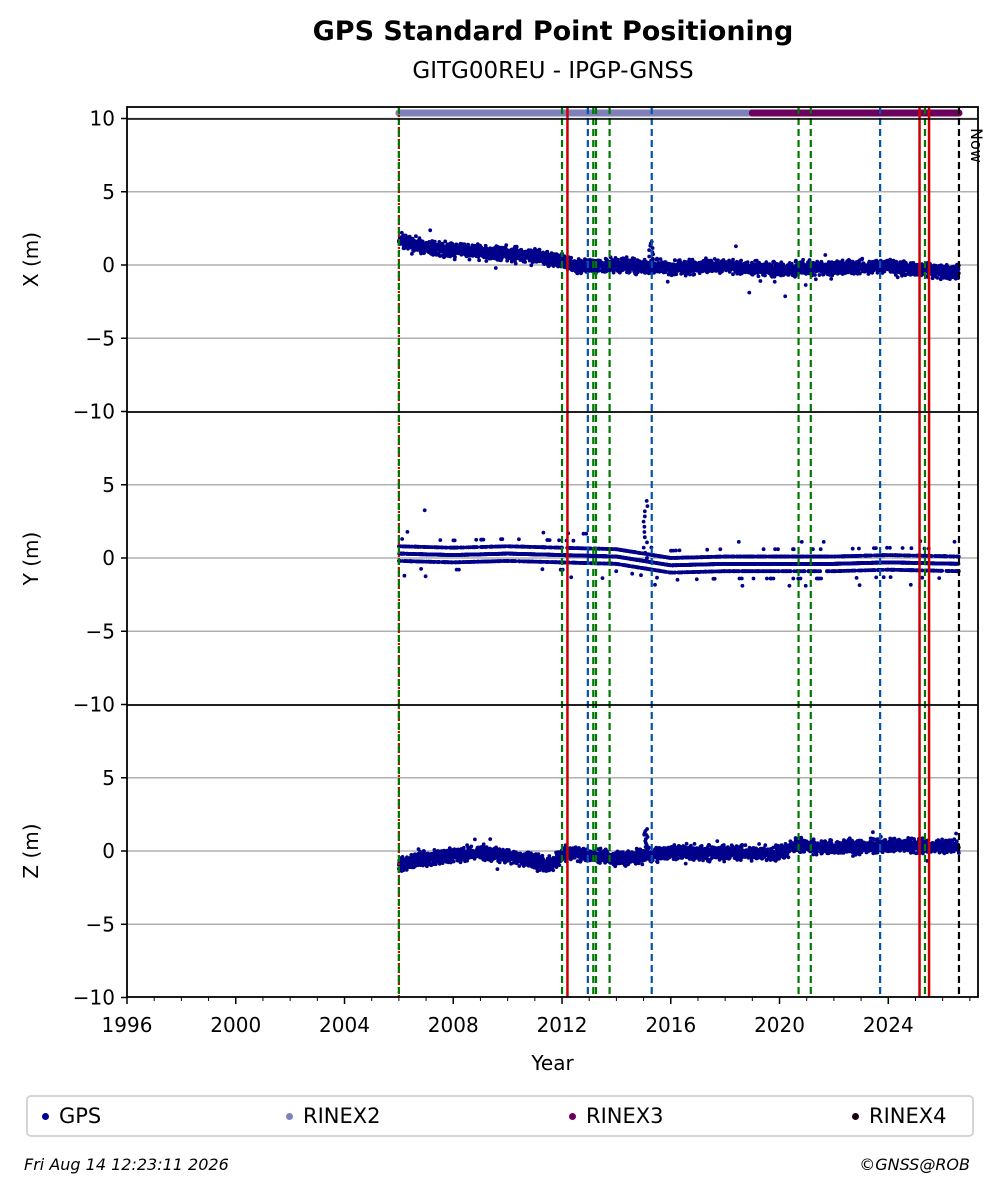 This screenshot has height=1194, width=997. What do you see at coordinates (553, 71) in the screenshot?
I see `chart-subtitle: GITG00REU - IPGP-GNSS` at bounding box center [553, 71].